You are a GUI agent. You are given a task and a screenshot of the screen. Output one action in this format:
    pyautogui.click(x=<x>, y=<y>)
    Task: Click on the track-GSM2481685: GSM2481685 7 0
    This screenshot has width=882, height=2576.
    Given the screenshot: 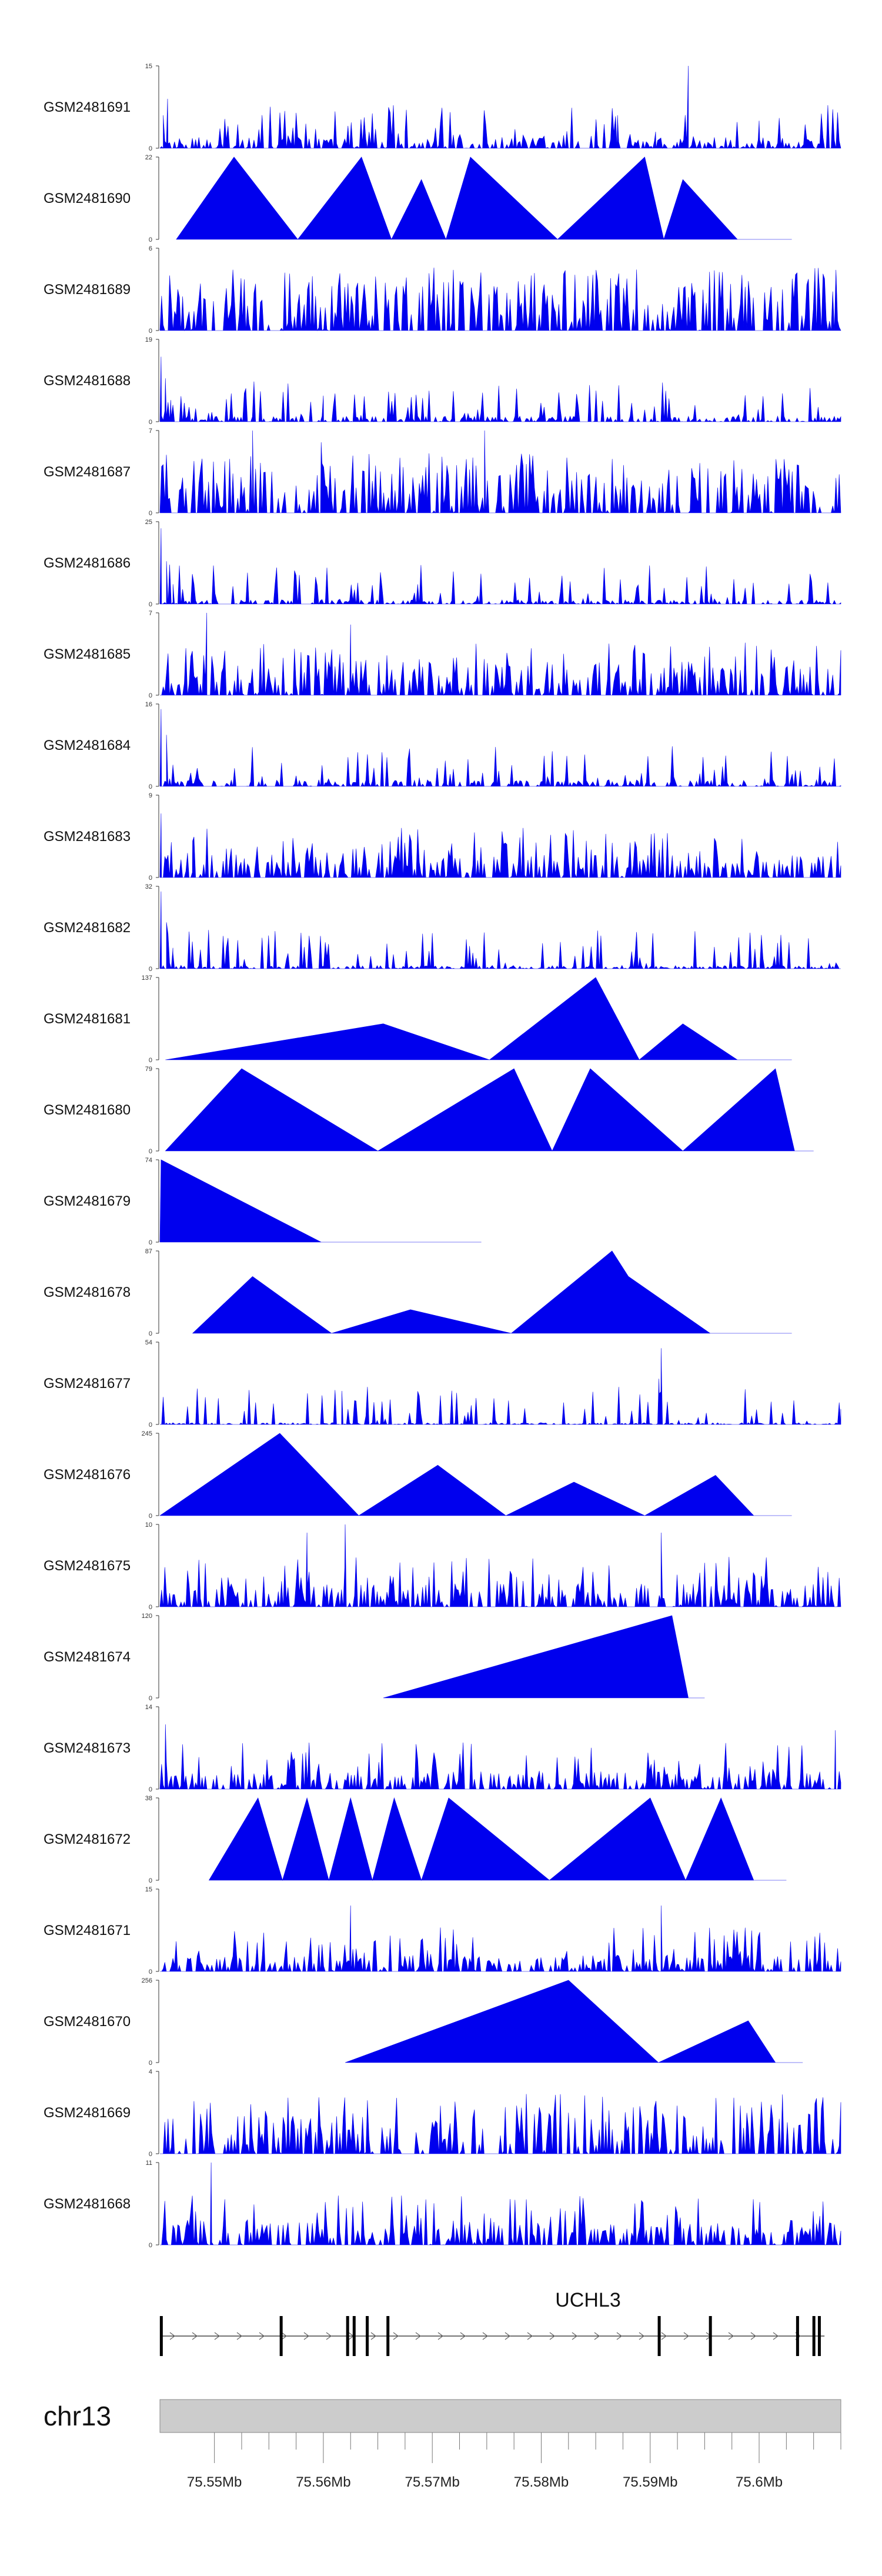 What is the action you would take?
    pyautogui.click(x=442, y=654)
    